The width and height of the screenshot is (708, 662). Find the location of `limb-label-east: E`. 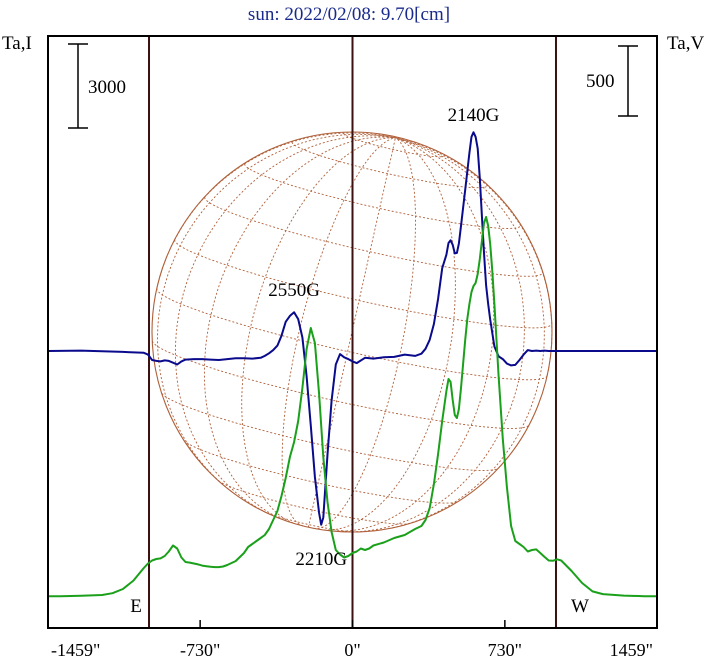

limb-label-east: E is located at coordinates (136, 606).